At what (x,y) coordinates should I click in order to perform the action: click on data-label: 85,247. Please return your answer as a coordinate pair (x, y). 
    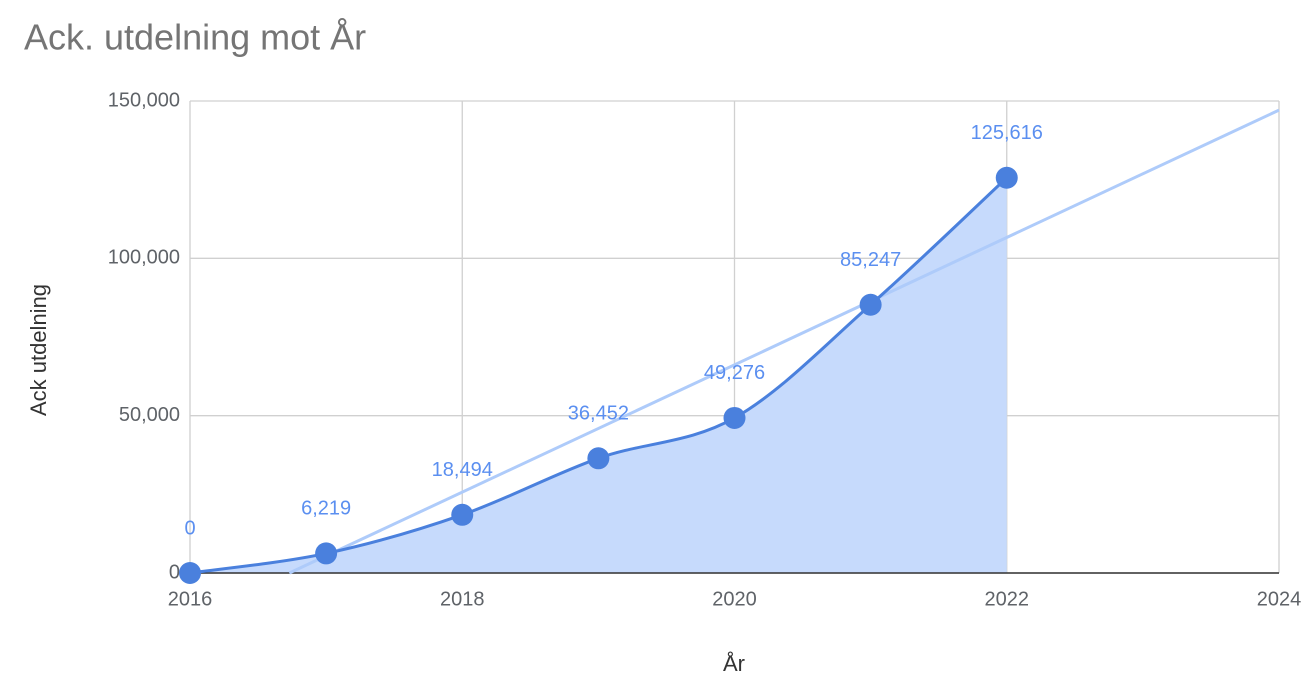
    Looking at the image, I should click on (870, 260).